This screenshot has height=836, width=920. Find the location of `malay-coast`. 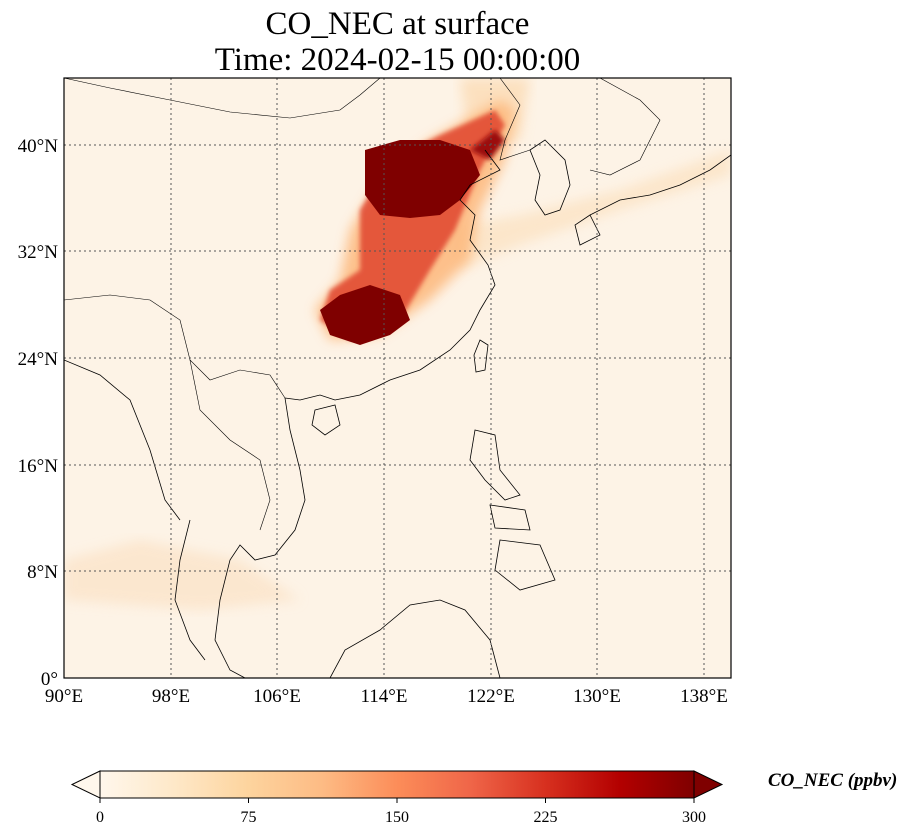

malay-coast is located at coordinates (190, 590).